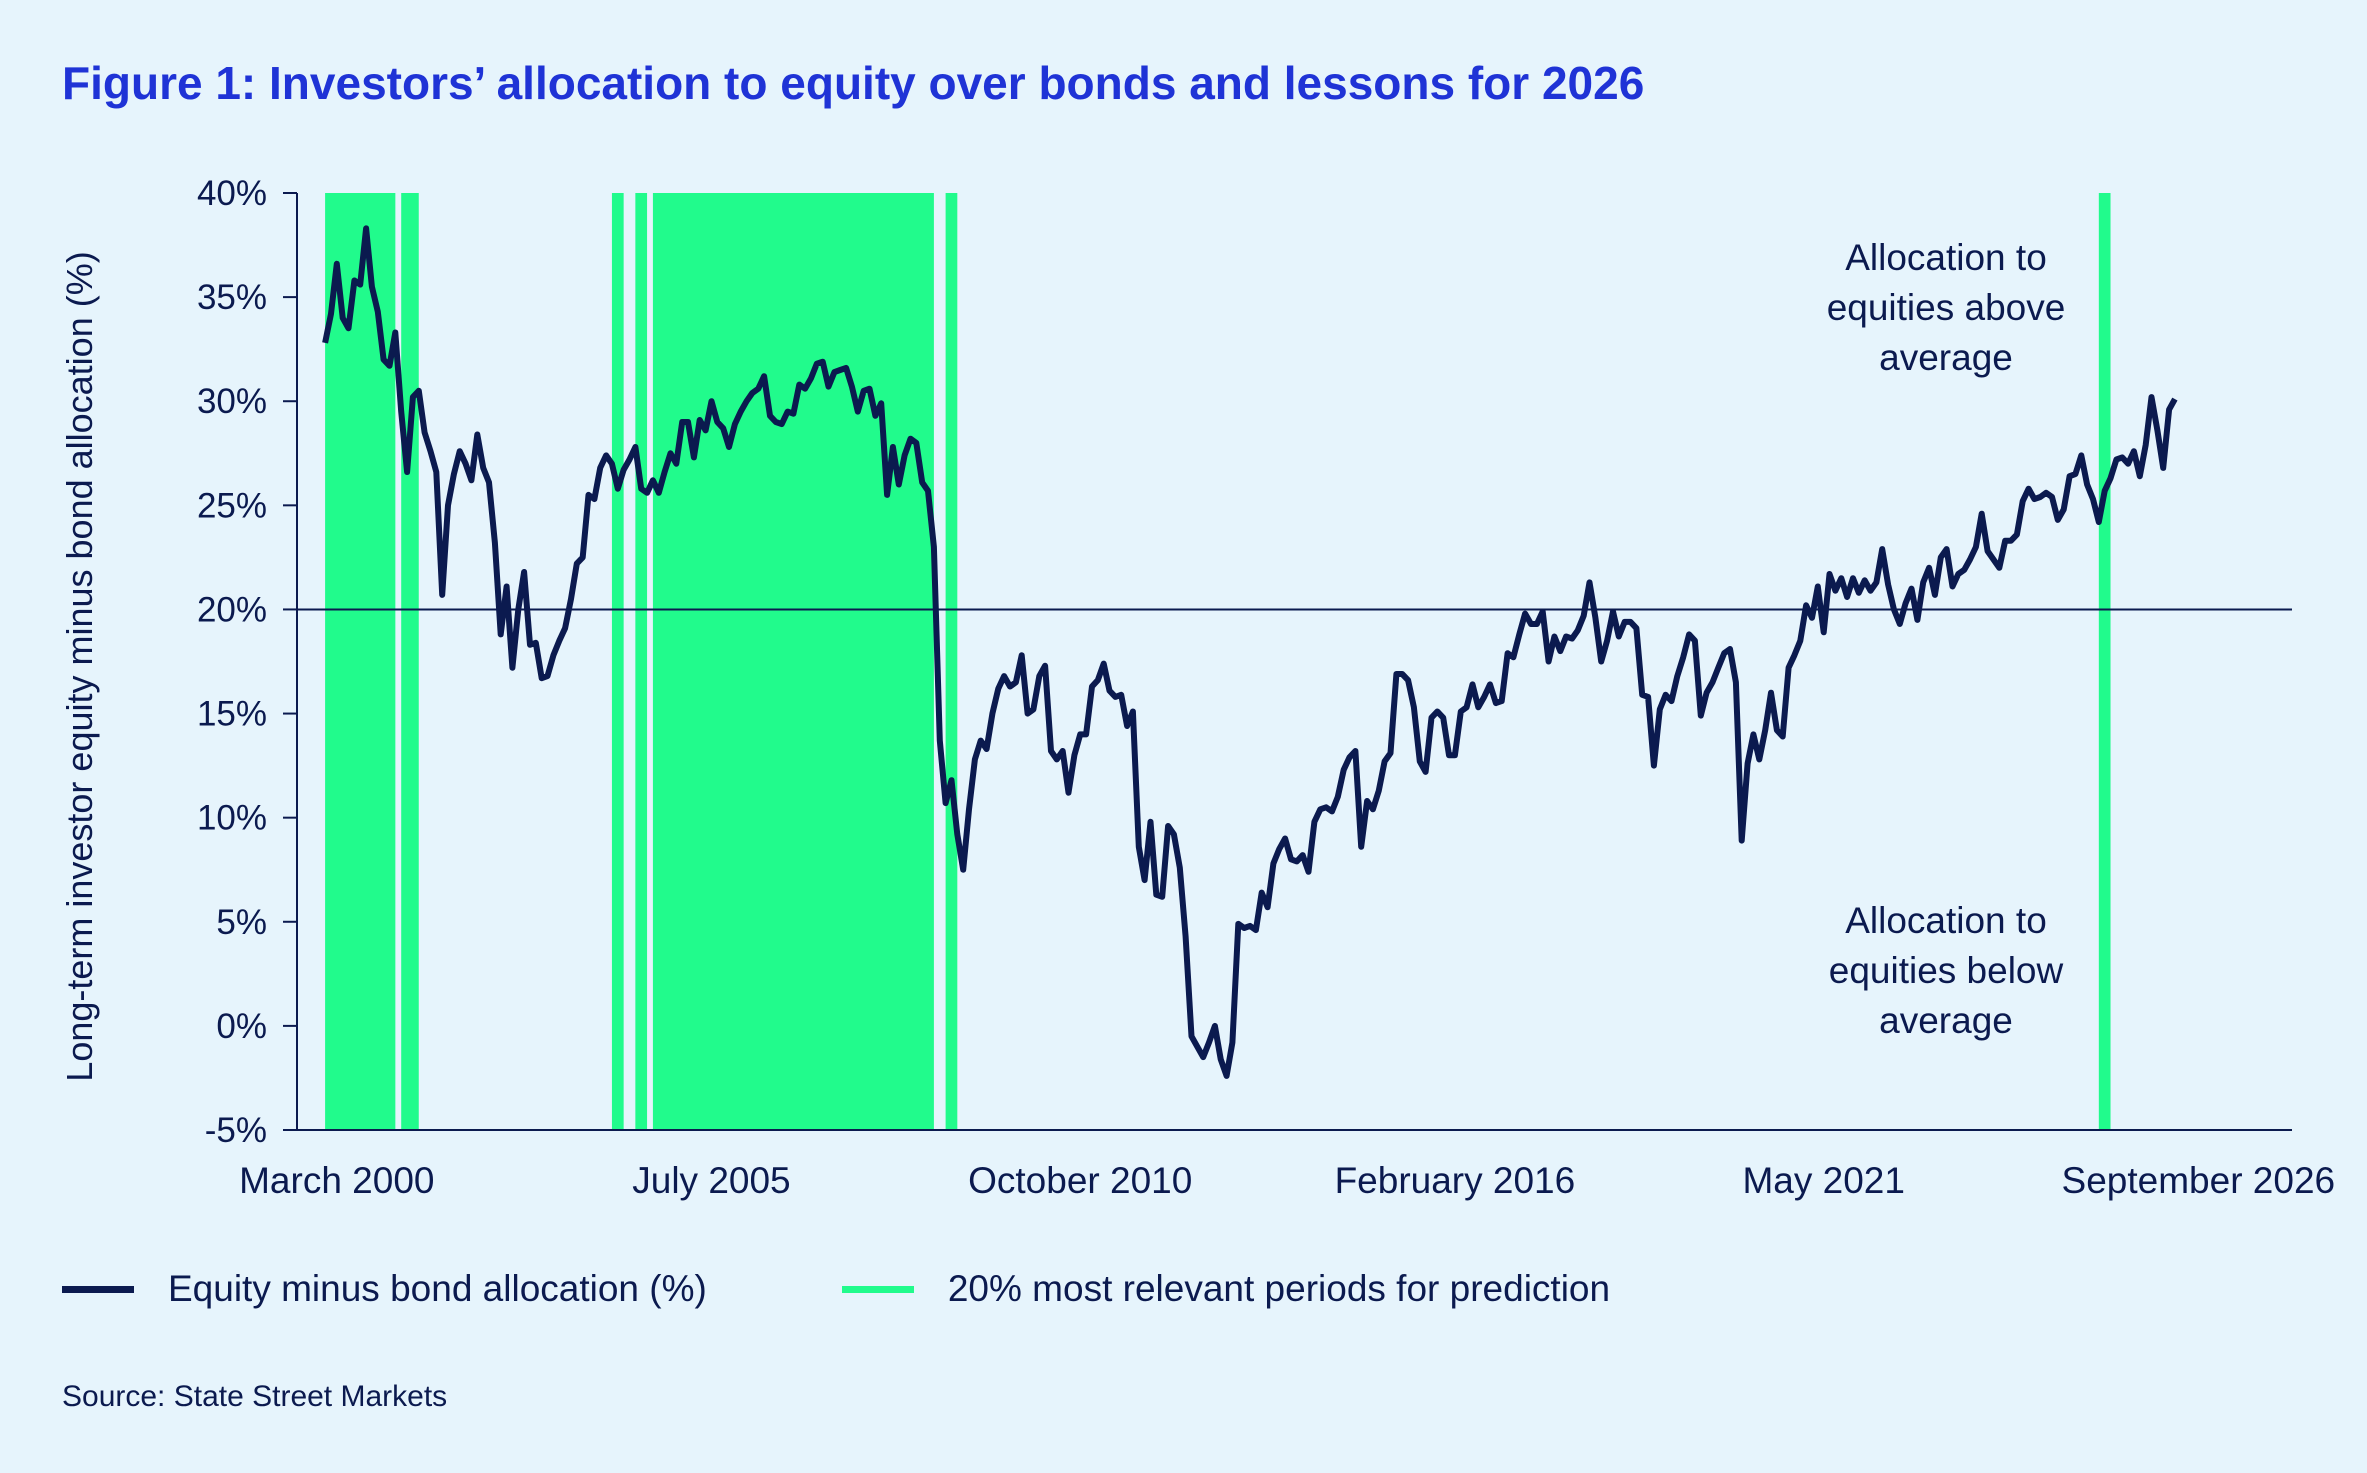 The image size is (2367, 1473). I want to click on y-tick-label: 35%, so click(232, 297).